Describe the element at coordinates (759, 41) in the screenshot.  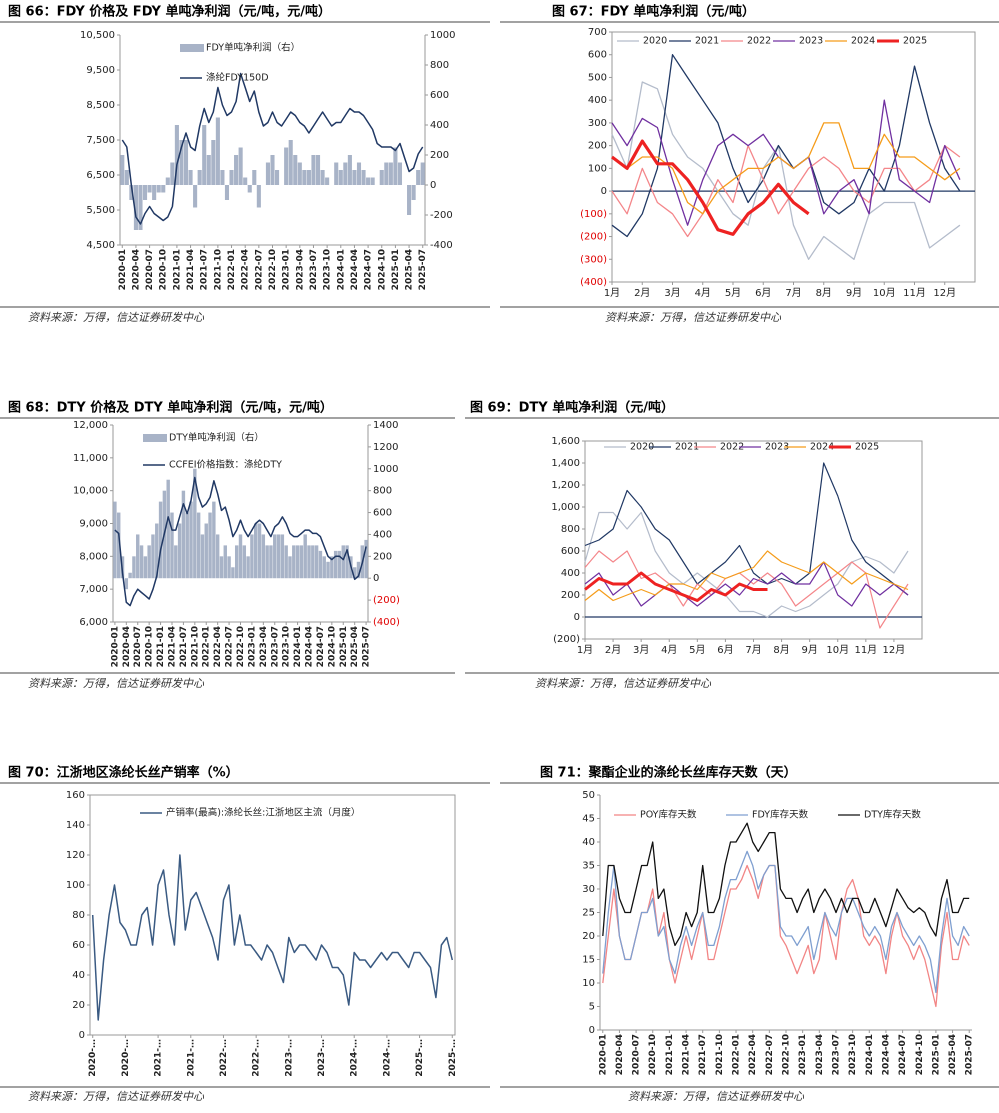
I see `legend-label: 2022` at that location.